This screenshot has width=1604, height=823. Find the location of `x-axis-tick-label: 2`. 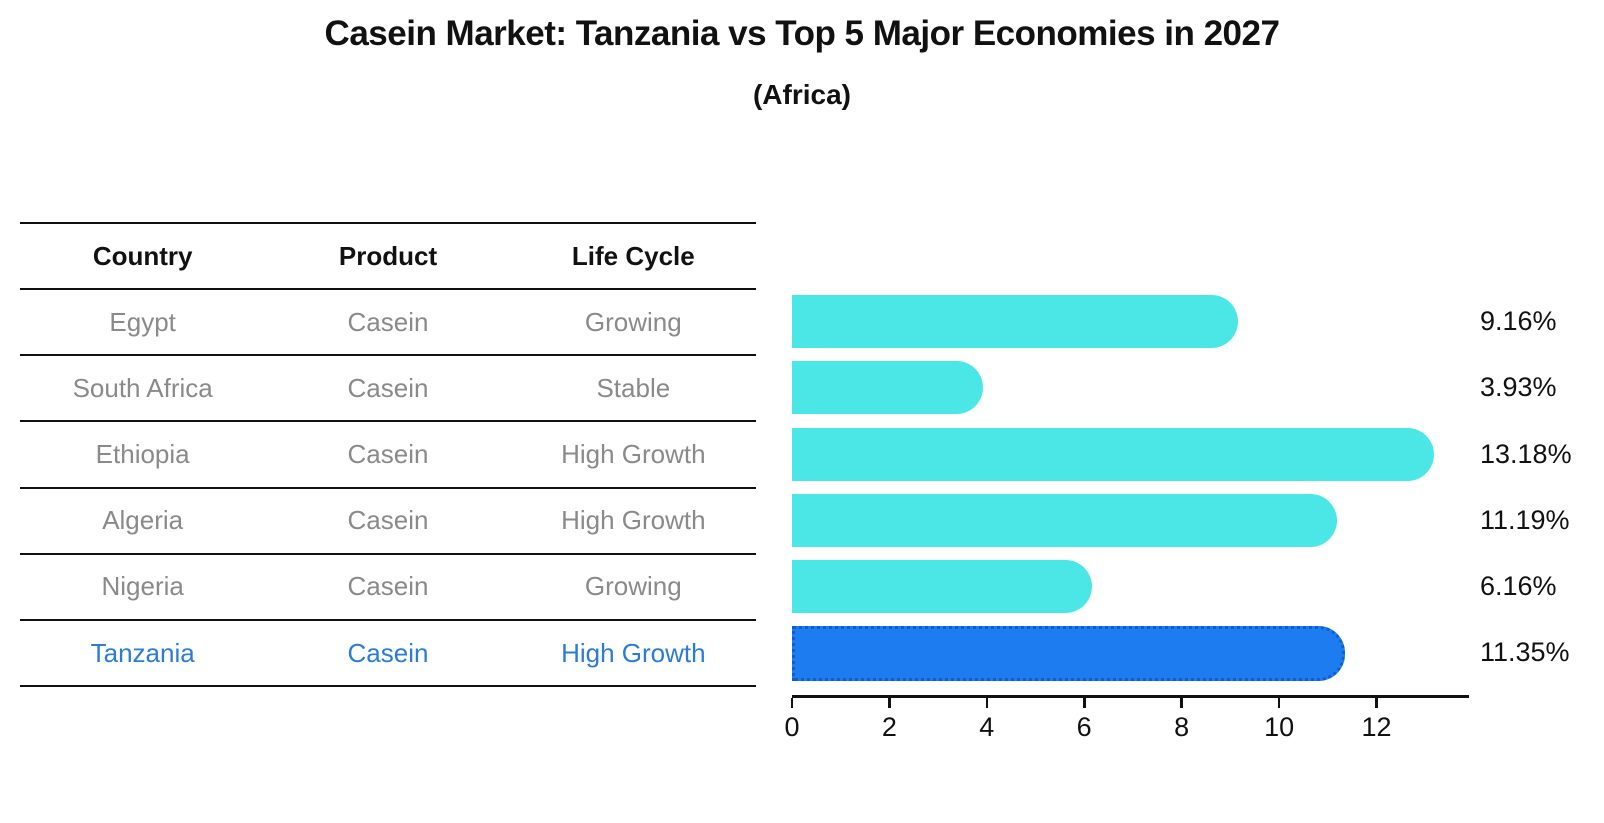

x-axis-tick-label: 2 is located at coordinates (889, 727).